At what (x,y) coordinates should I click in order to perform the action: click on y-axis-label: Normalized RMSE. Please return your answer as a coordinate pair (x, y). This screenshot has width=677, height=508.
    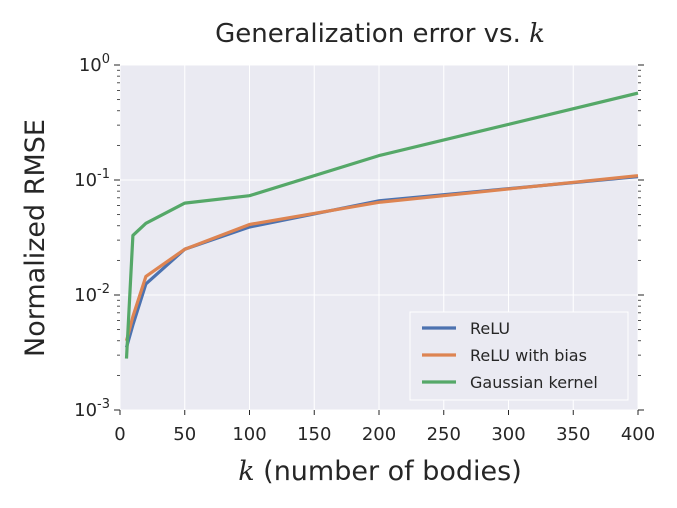
    Looking at the image, I should click on (35, 238).